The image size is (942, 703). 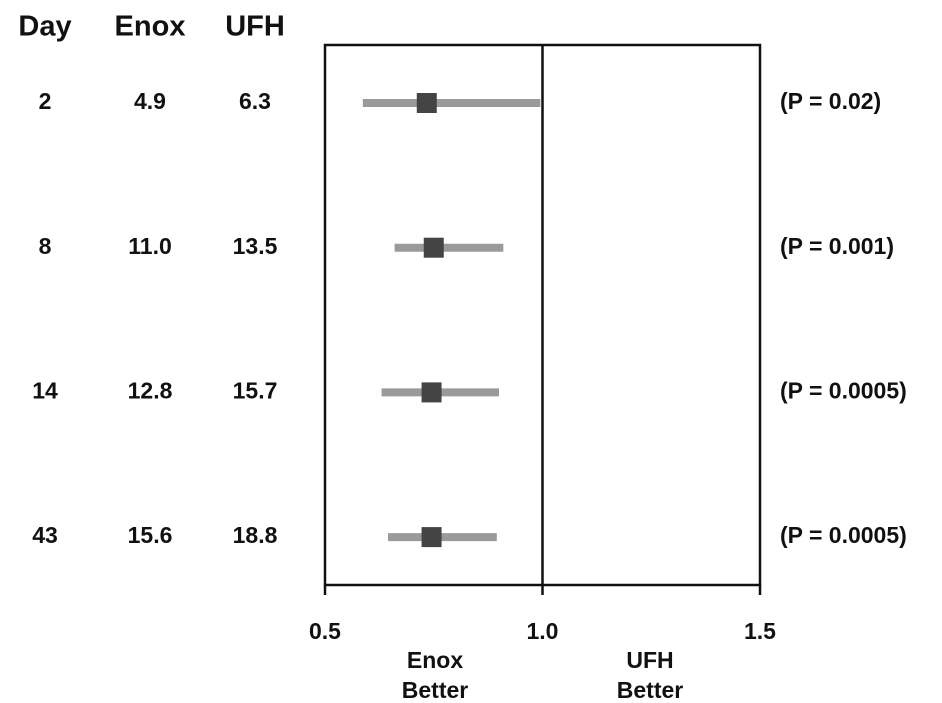 I want to click on table-cell: 15.7, so click(x=255, y=390).